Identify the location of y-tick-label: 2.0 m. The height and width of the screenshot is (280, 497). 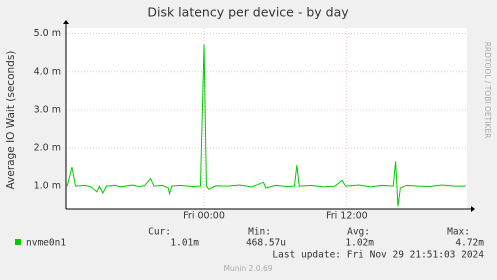
(47, 148).